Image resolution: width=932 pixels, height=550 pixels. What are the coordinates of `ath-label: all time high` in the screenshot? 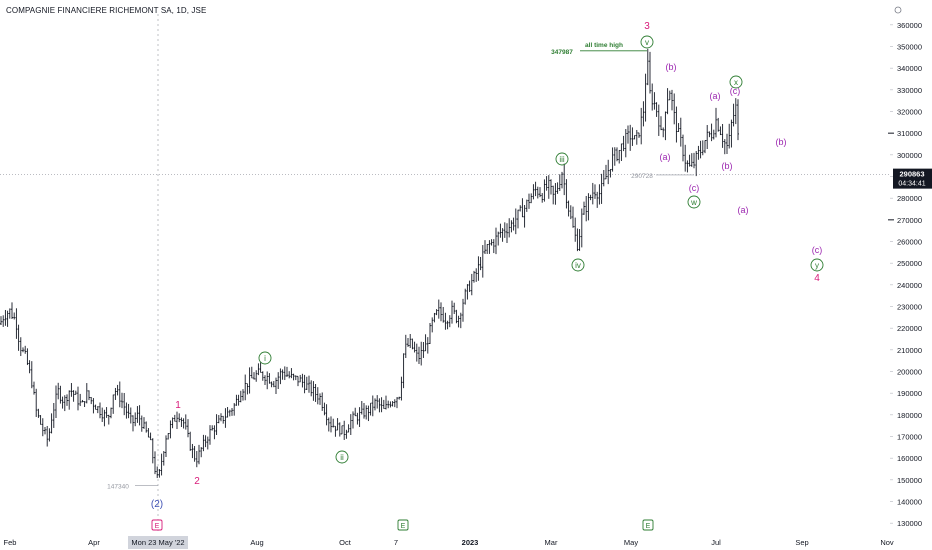 It's located at (604, 45).